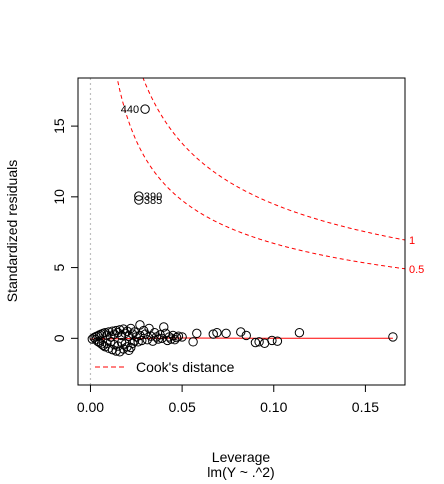 This screenshot has width=444, height=484. I want to click on smooth-line-layer, so click(241, 338).